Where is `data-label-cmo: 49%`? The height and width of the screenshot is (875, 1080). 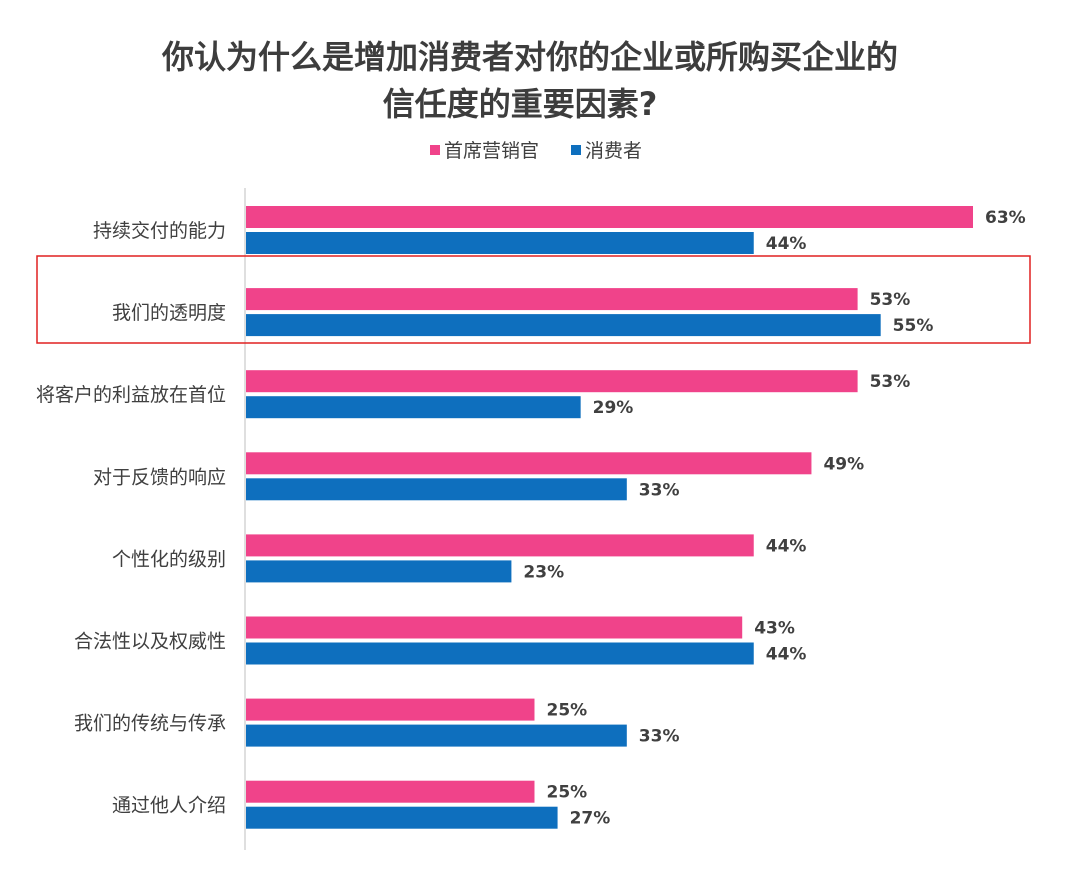 data-label-cmo: 49% is located at coordinates (843, 464).